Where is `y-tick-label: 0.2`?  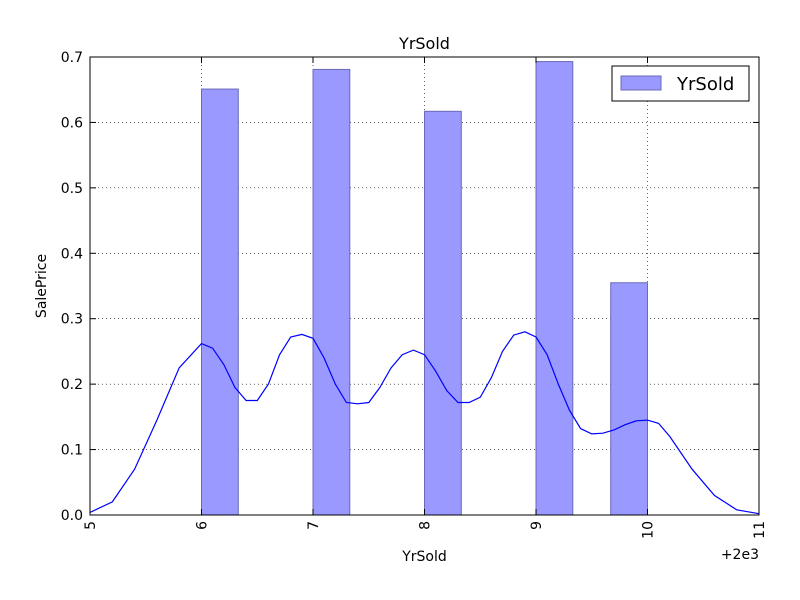 y-tick-label: 0.2 is located at coordinates (72, 385).